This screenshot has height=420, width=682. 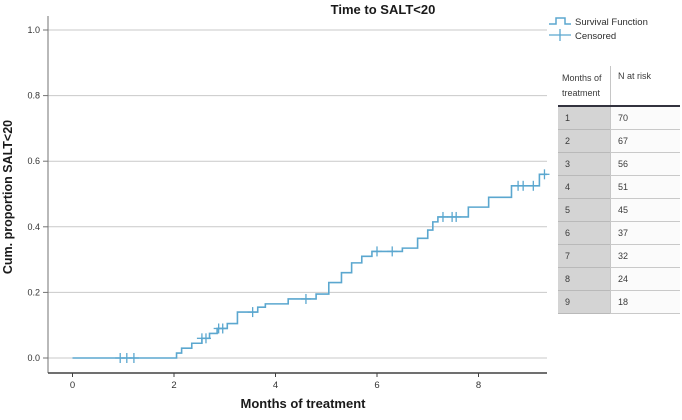 I want to click on risk-table-month-cell: 9, so click(x=584, y=302).